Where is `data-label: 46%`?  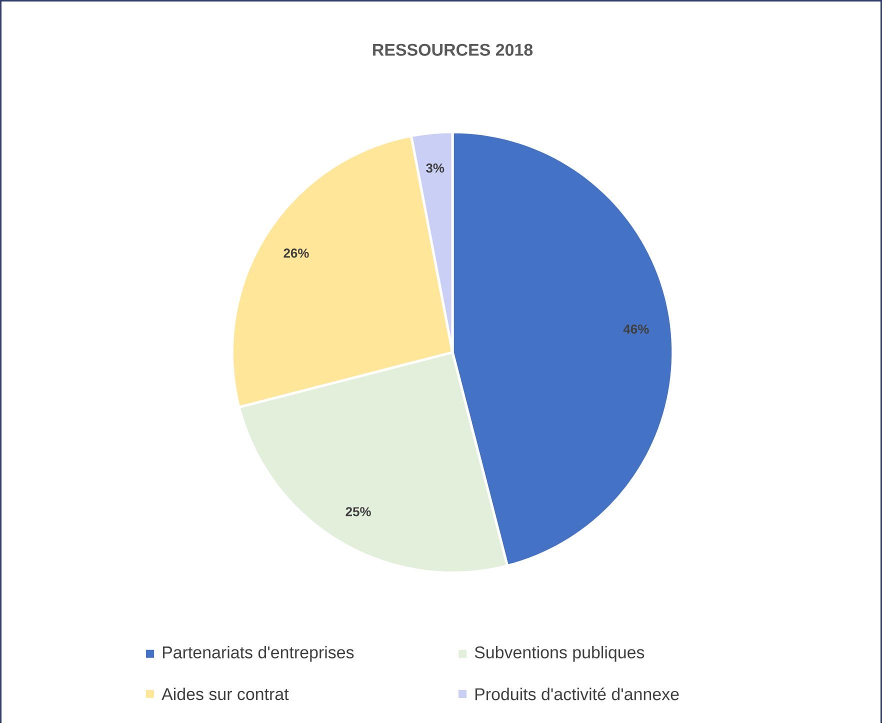 data-label: 46% is located at coordinates (636, 329).